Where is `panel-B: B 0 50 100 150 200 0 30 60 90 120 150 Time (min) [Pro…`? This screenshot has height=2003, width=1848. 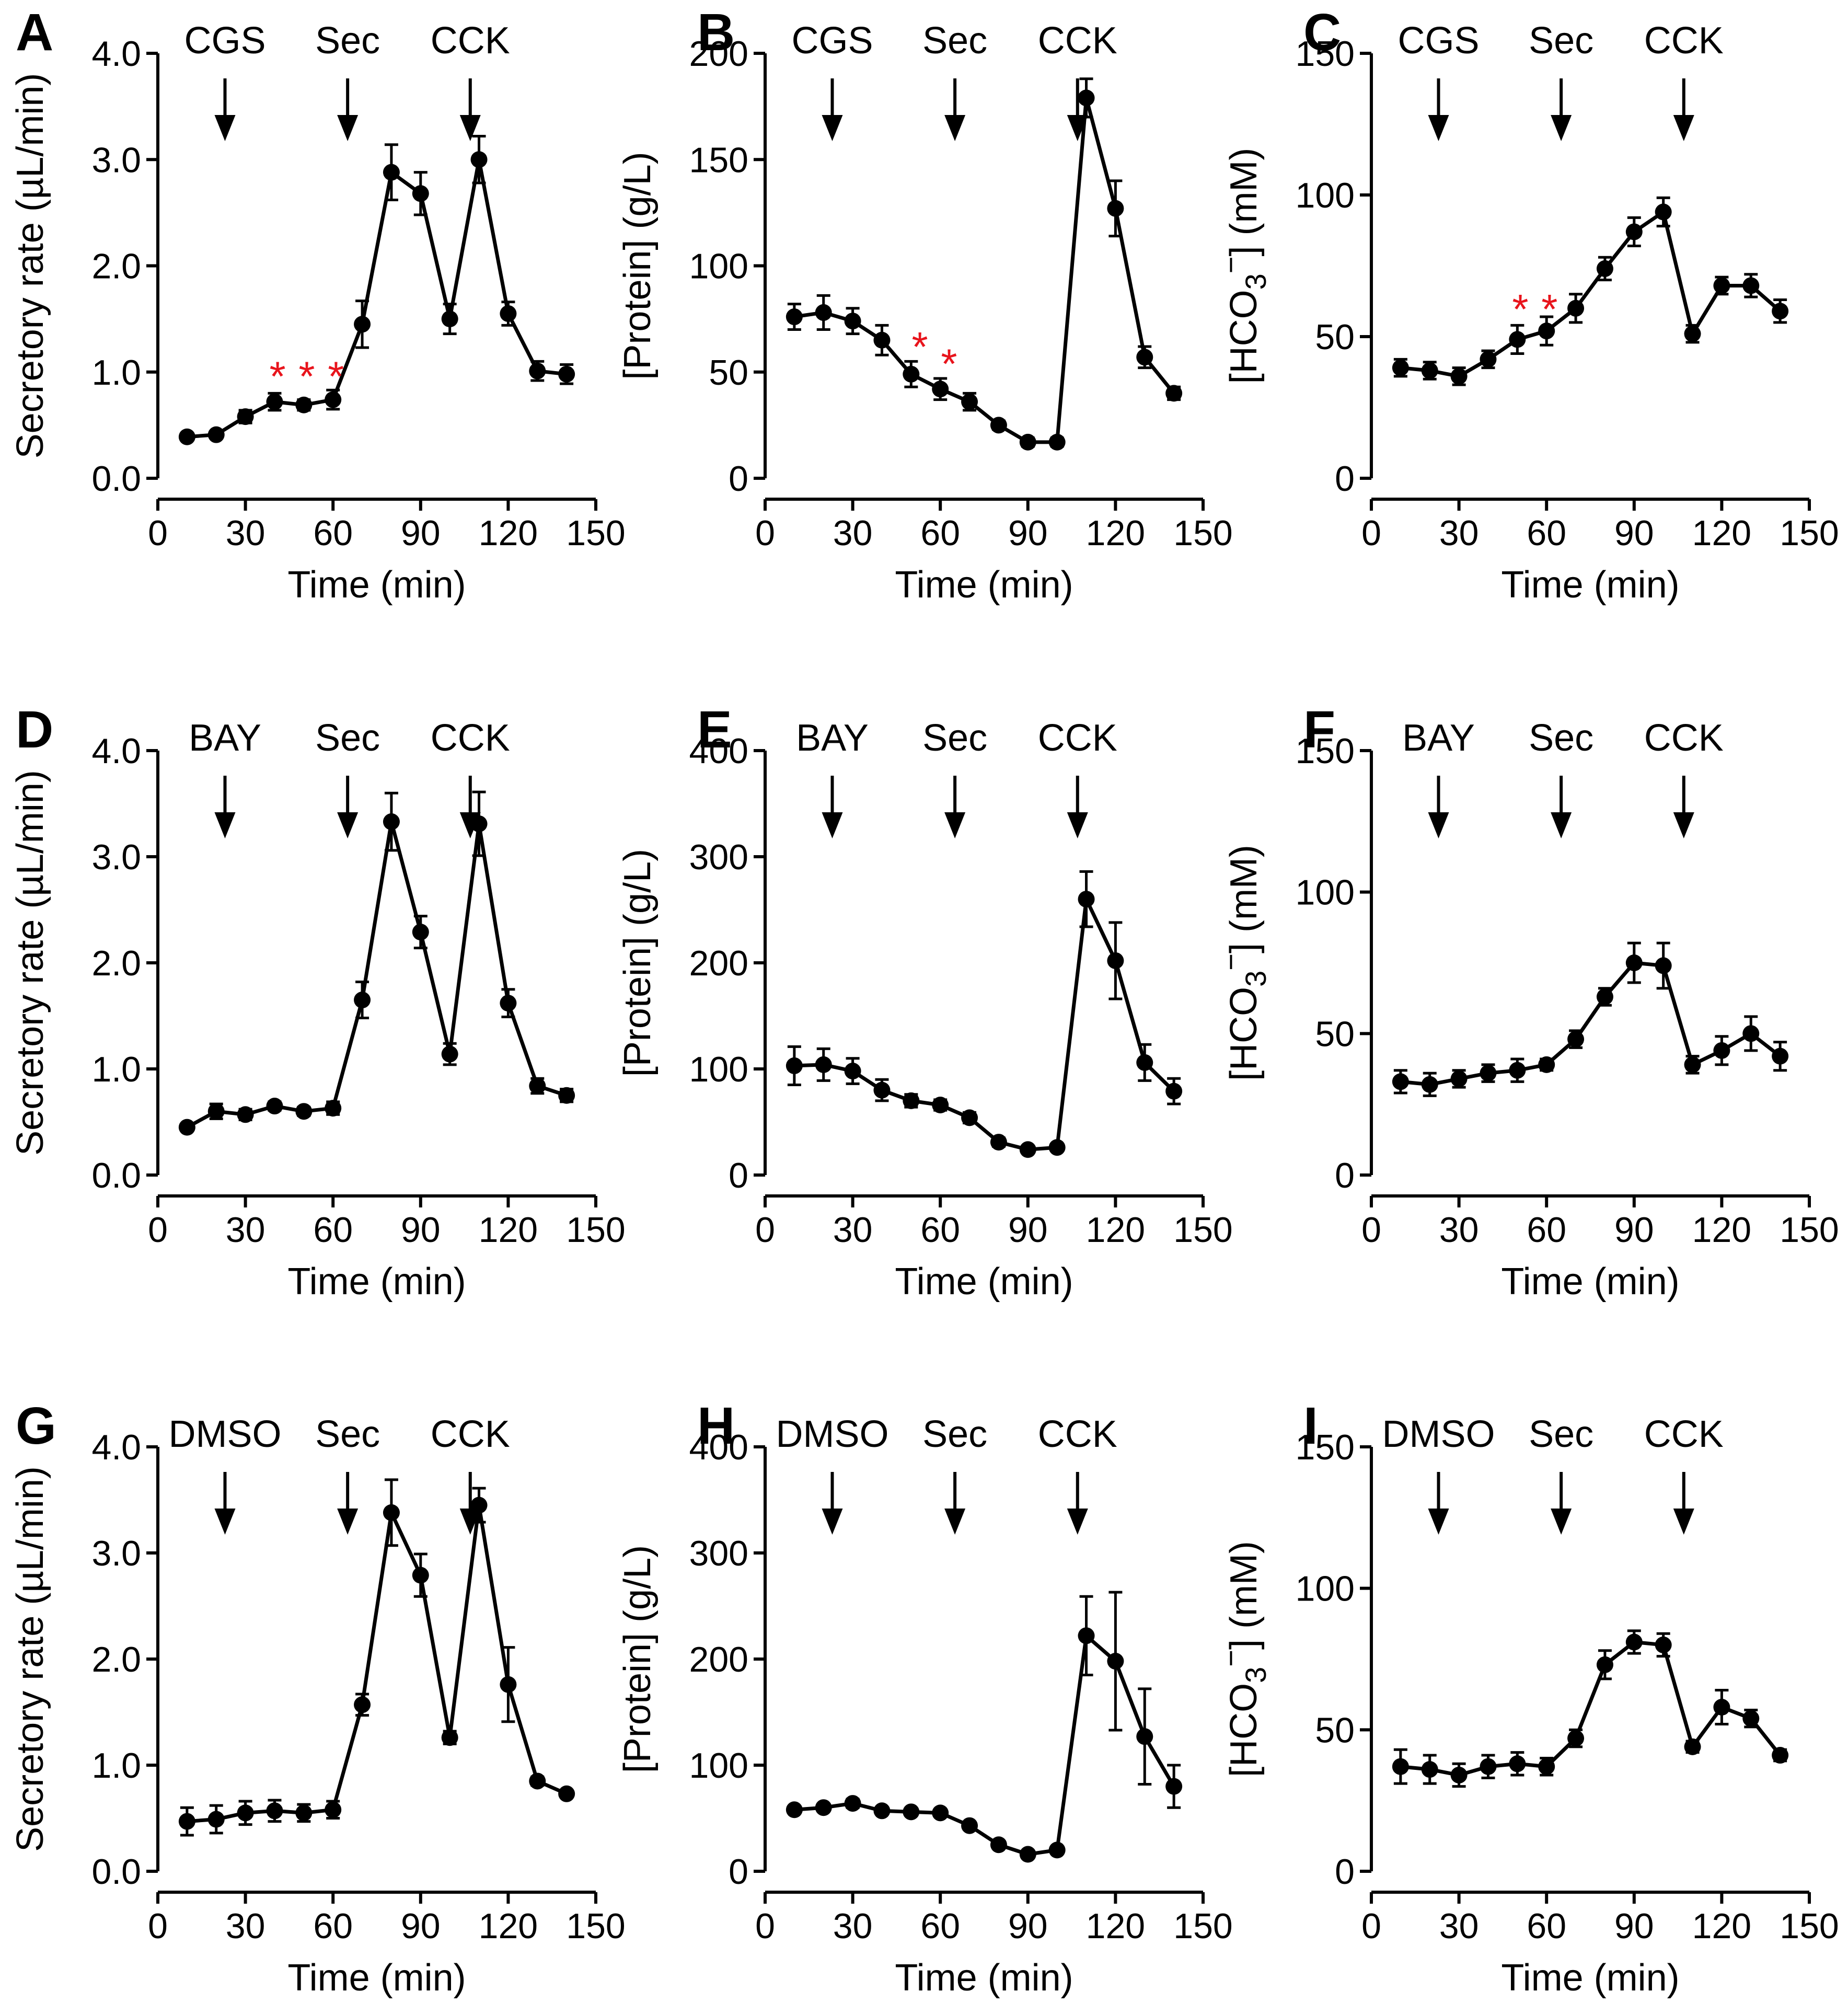 panel-B: B 0 50 100 150 200 0 30 60 90 120 150 Time (min) [Pro… is located at coordinates (925, 304).